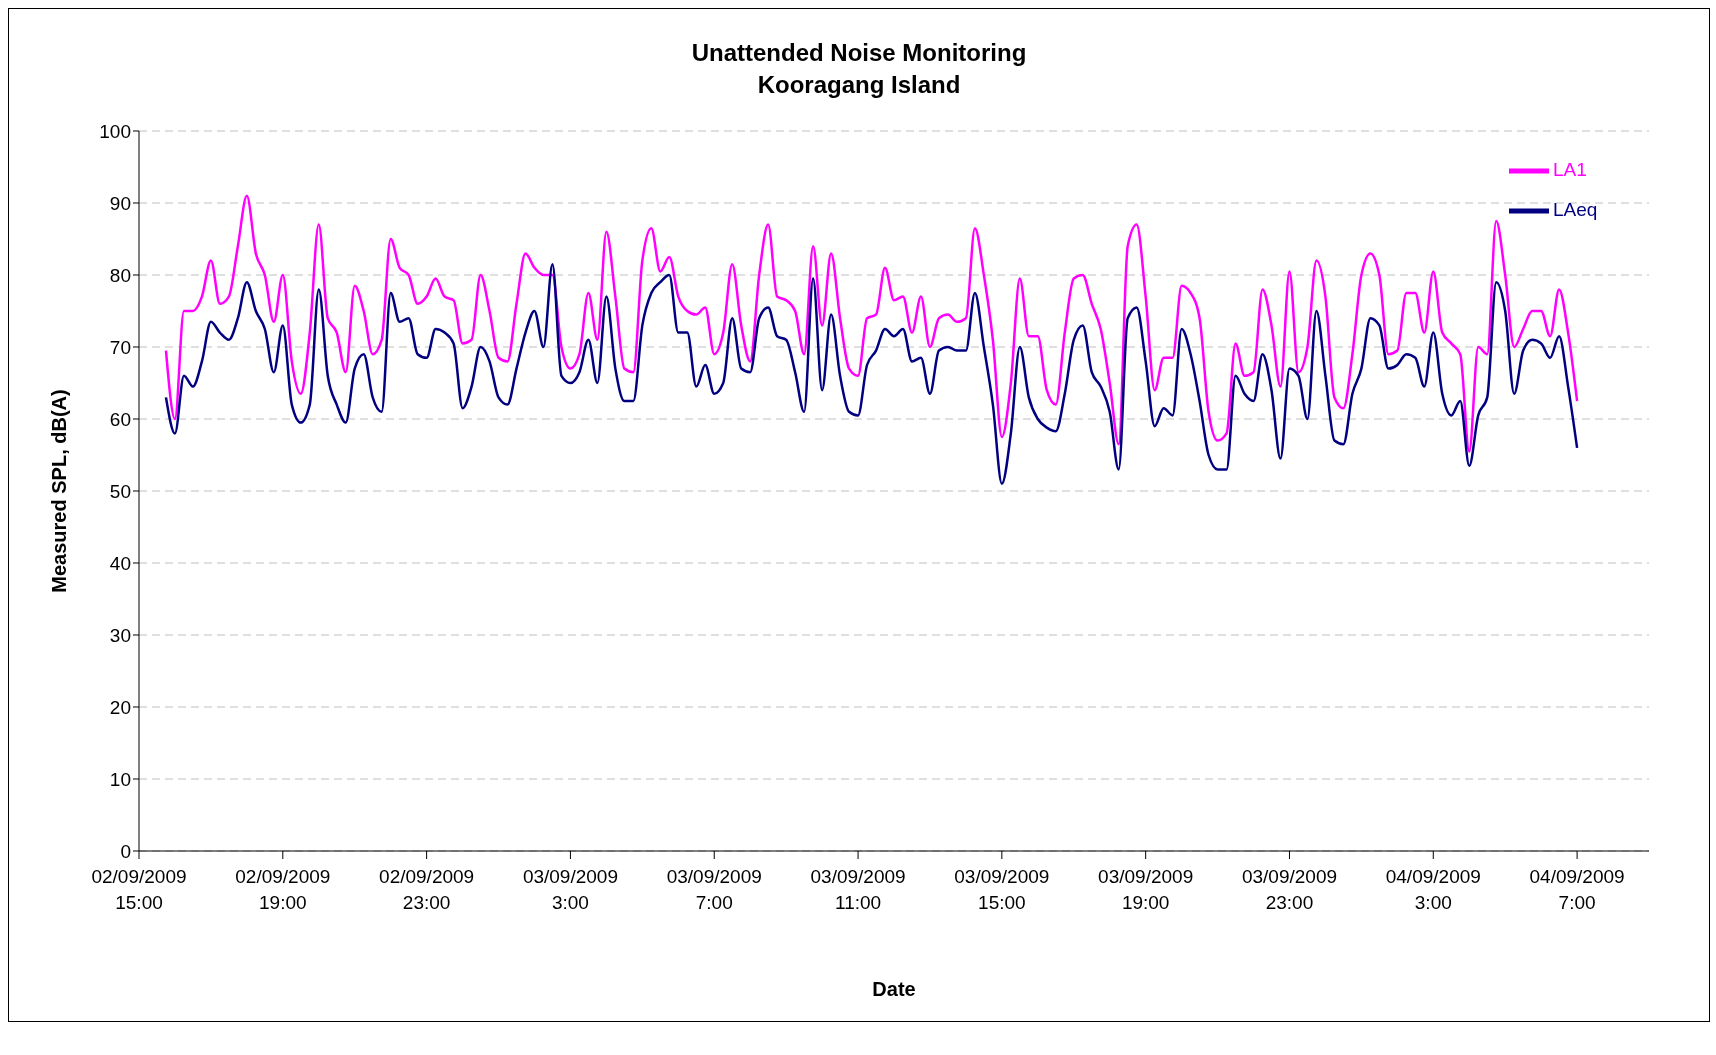 The image size is (1716, 1055). I want to click on y-axis-title: Measured SPL, dB(A), so click(59, 491).